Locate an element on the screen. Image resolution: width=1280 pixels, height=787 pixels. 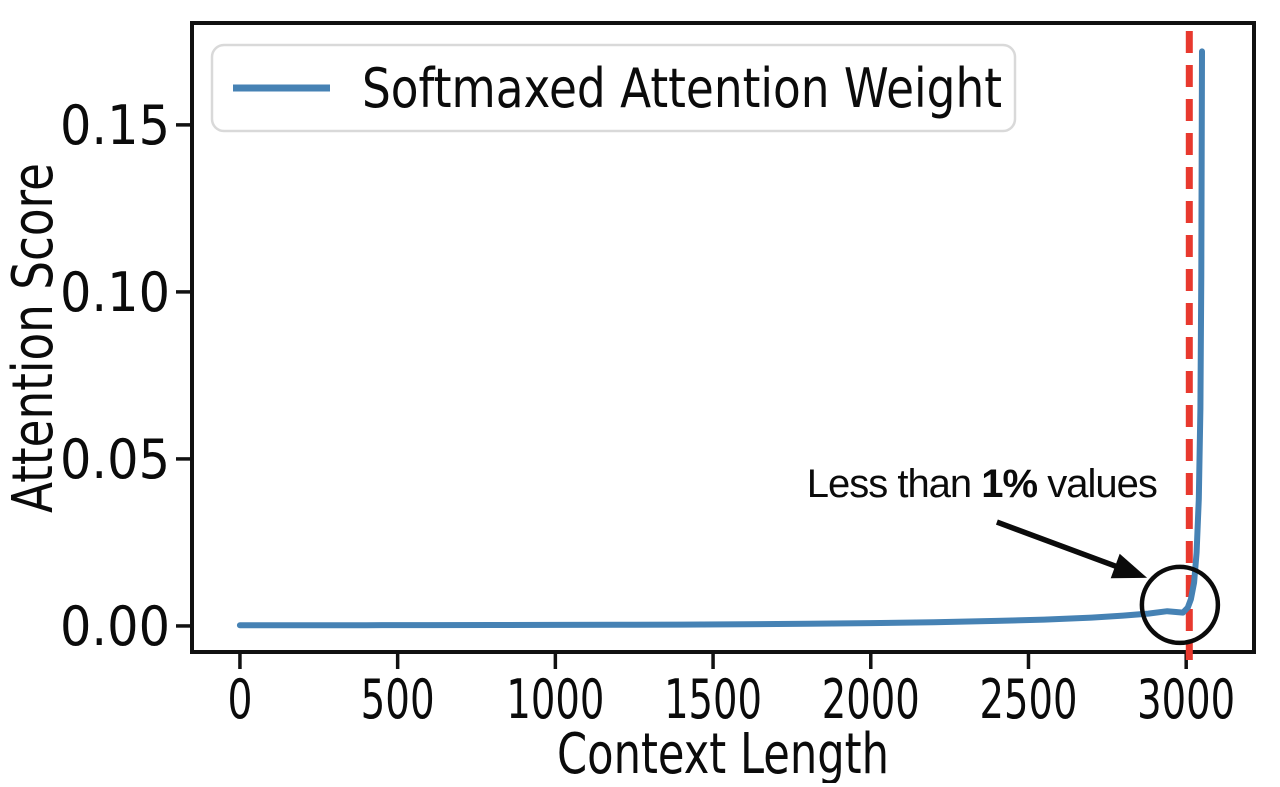
y-tick-label: 0.05 is located at coordinates (115, 459).